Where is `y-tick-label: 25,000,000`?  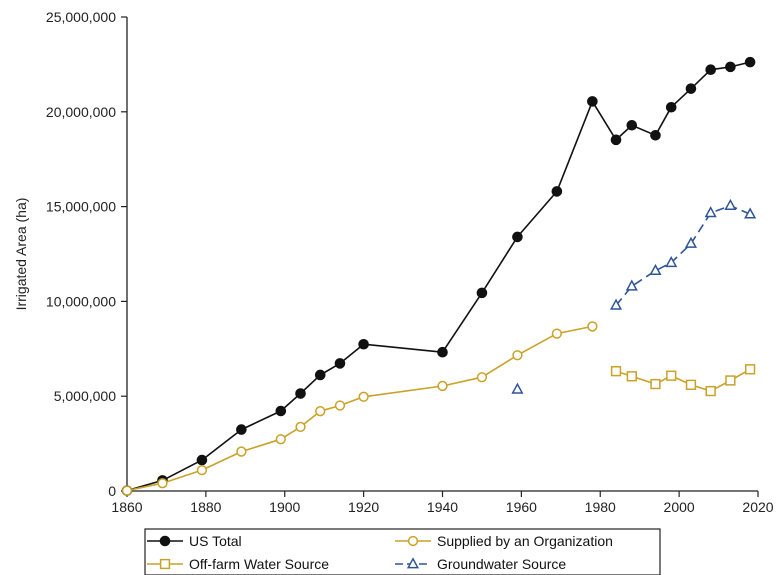 y-tick-label: 25,000,000 is located at coordinates (81, 17).